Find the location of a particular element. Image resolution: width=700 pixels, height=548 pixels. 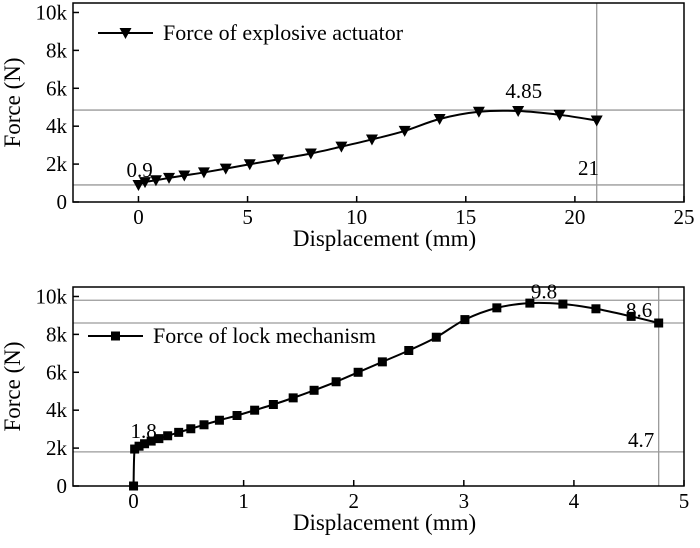

annotation-label: 4.85 is located at coordinates (523, 91).